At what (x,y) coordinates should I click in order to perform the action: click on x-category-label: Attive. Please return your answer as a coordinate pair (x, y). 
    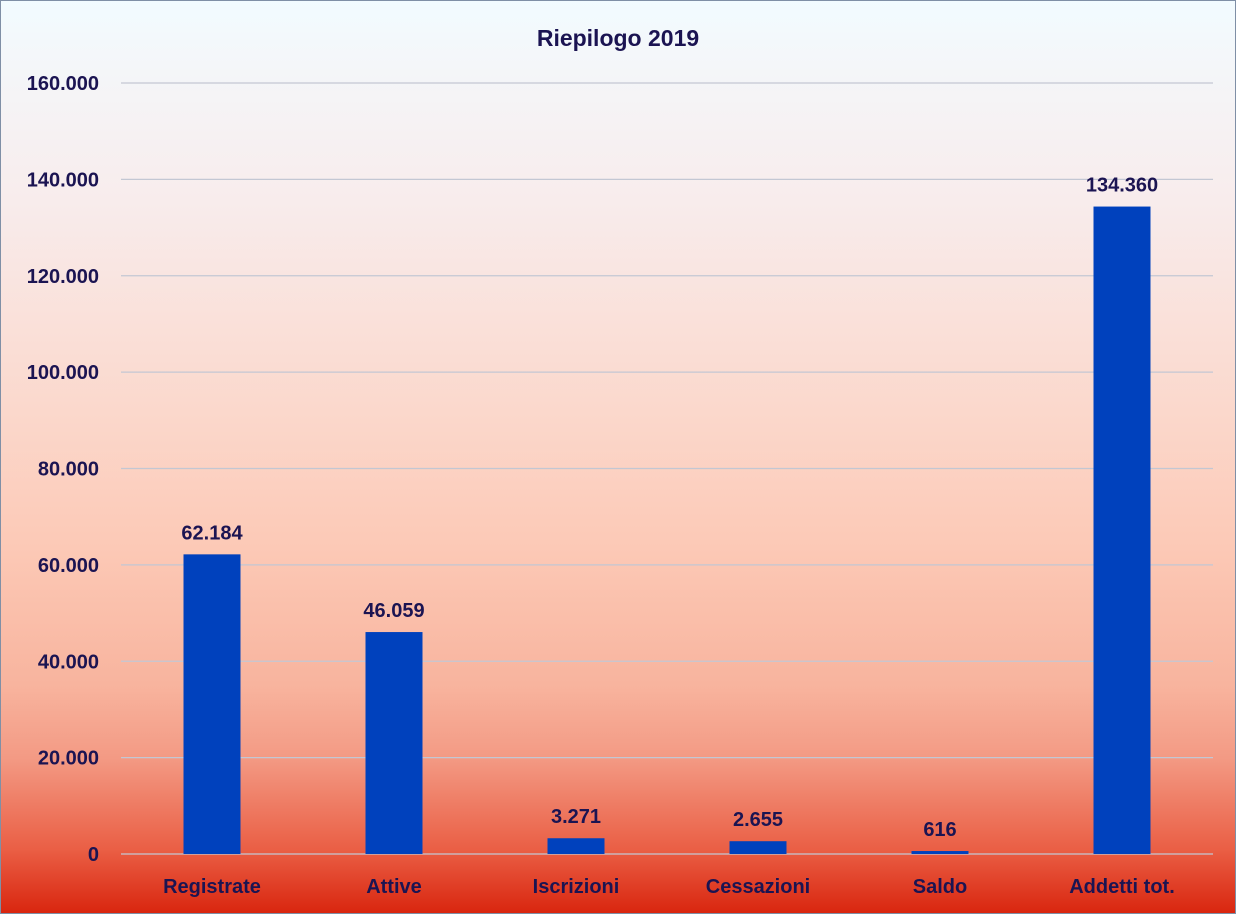
    Looking at the image, I should click on (394, 887).